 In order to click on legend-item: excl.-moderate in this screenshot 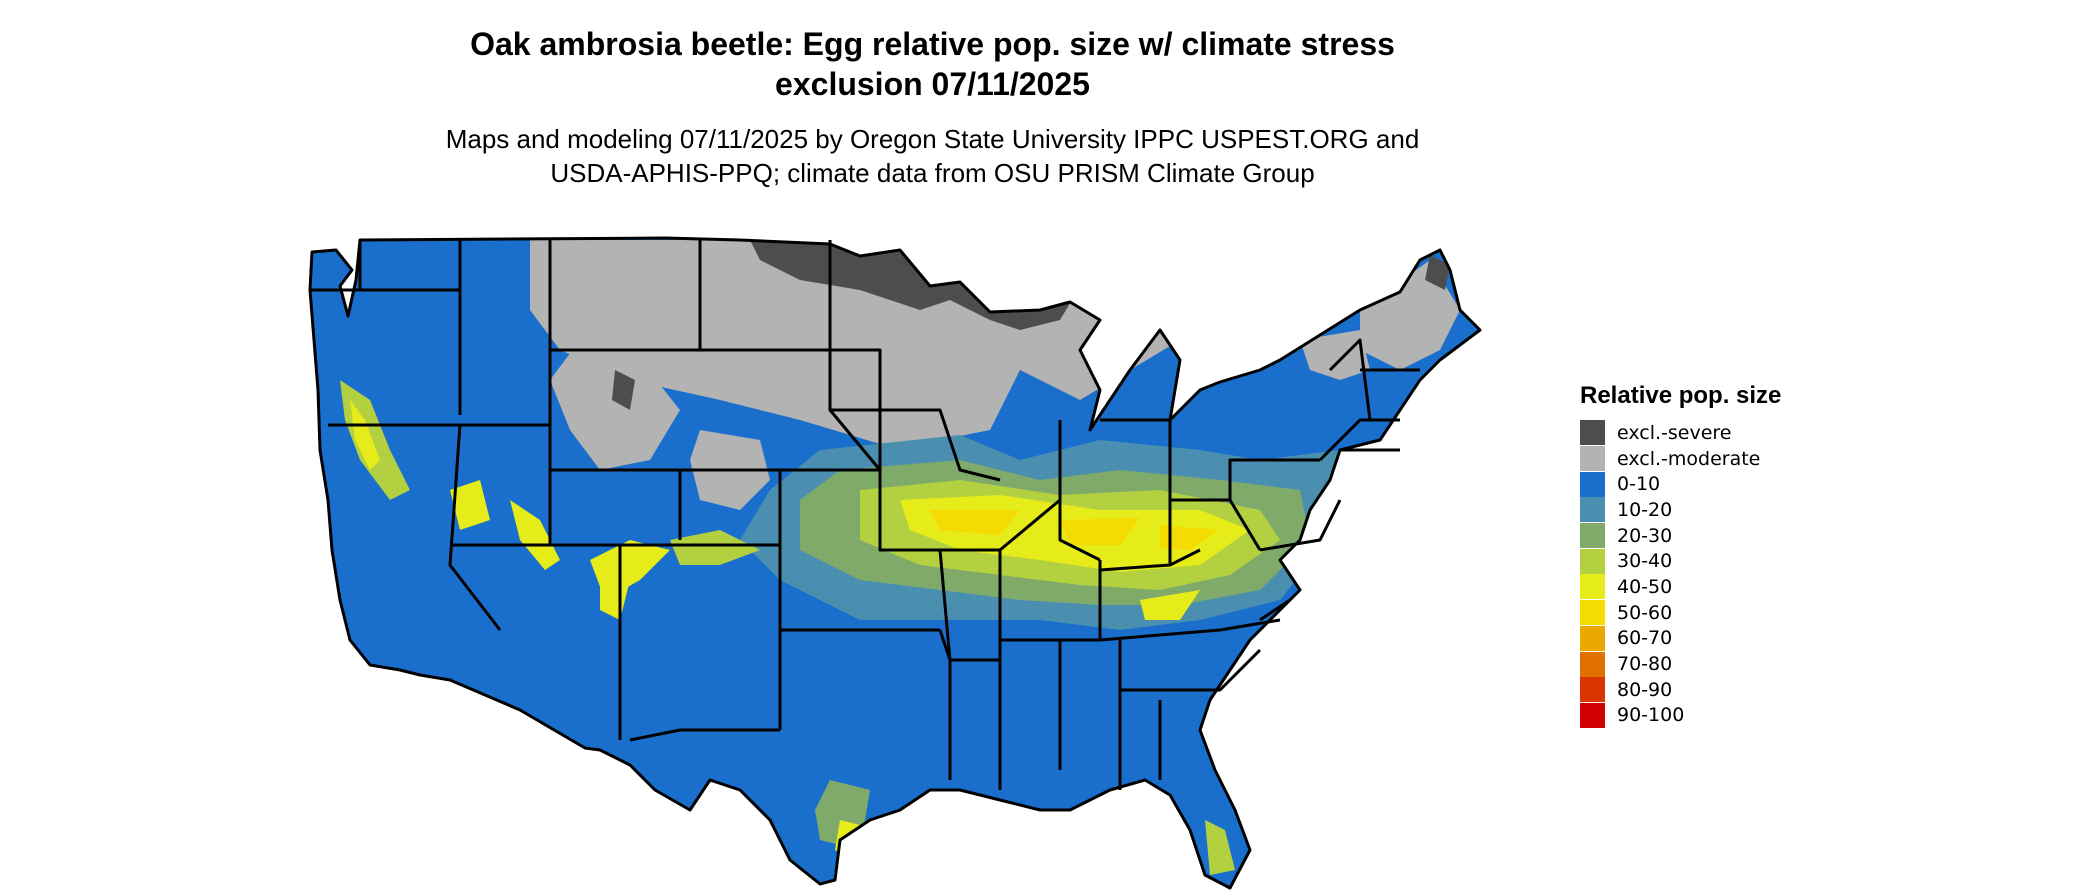, I will do `click(1680, 459)`.